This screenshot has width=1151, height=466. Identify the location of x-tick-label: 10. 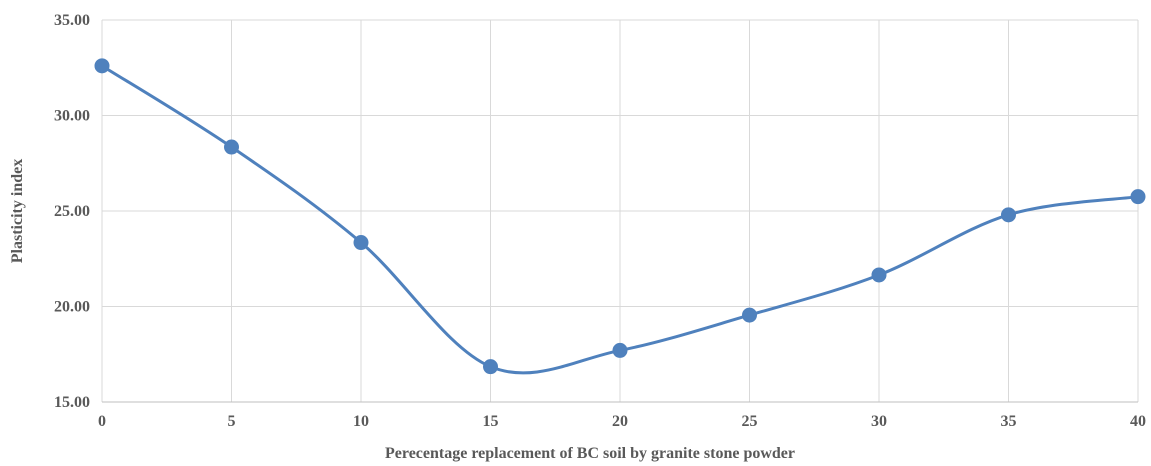
(361, 421).